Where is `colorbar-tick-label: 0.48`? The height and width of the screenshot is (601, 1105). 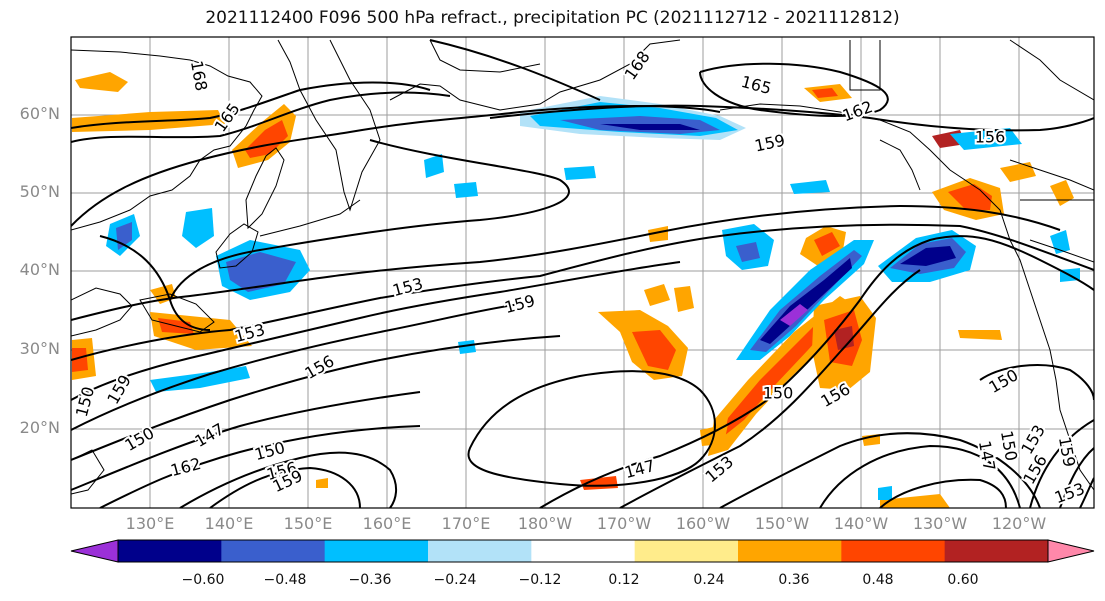
colorbar-tick-label: 0.48 is located at coordinates (878, 580).